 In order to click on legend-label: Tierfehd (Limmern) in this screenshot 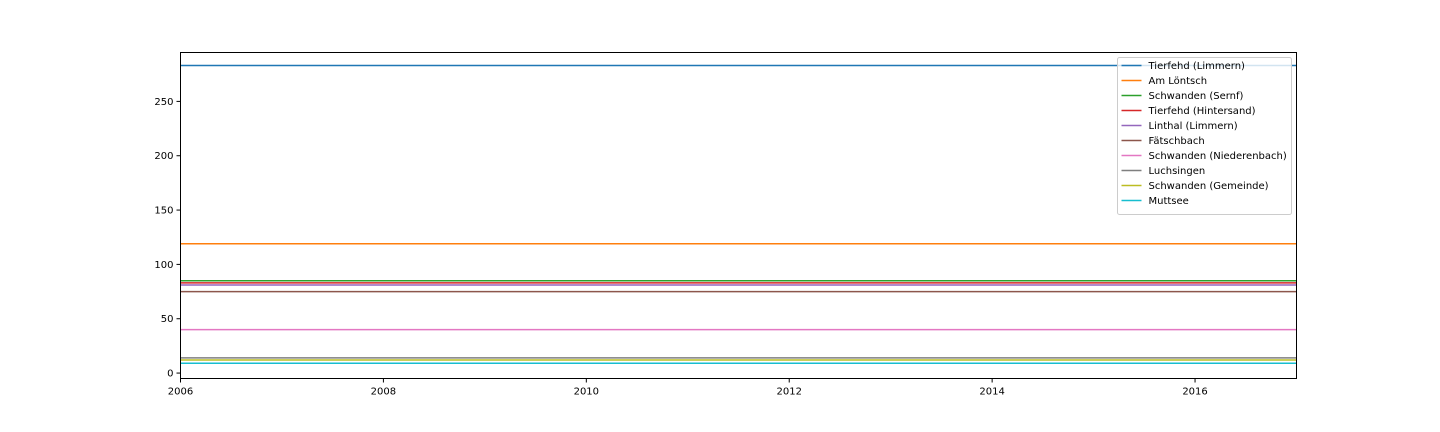, I will do `click(1197, 66)`.